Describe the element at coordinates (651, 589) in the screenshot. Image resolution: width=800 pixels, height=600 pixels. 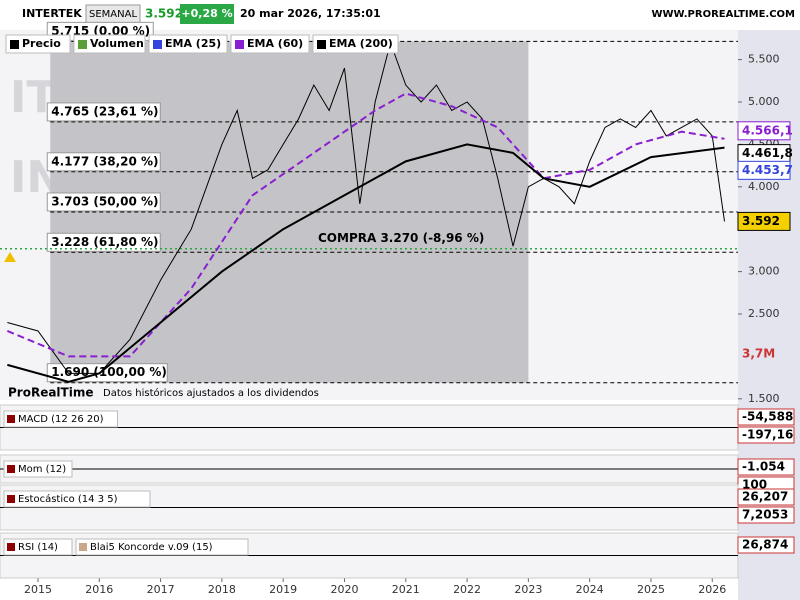
I see `x-tick-label: 2025` at that location.